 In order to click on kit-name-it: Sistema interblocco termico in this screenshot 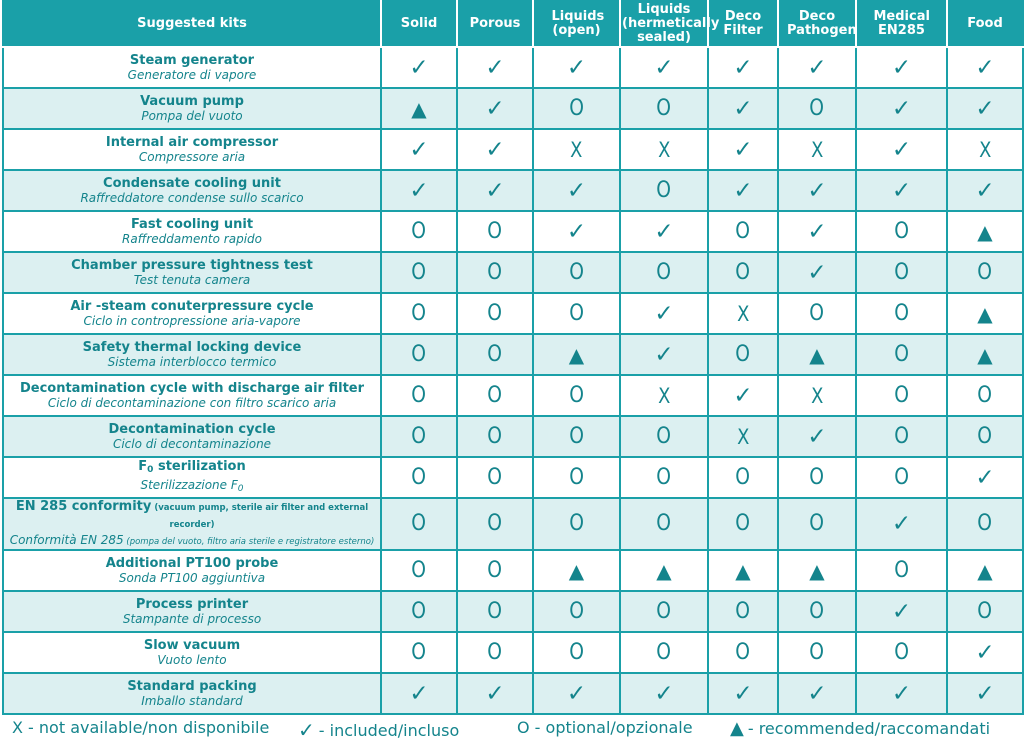, I will do `click(192, 362)`.